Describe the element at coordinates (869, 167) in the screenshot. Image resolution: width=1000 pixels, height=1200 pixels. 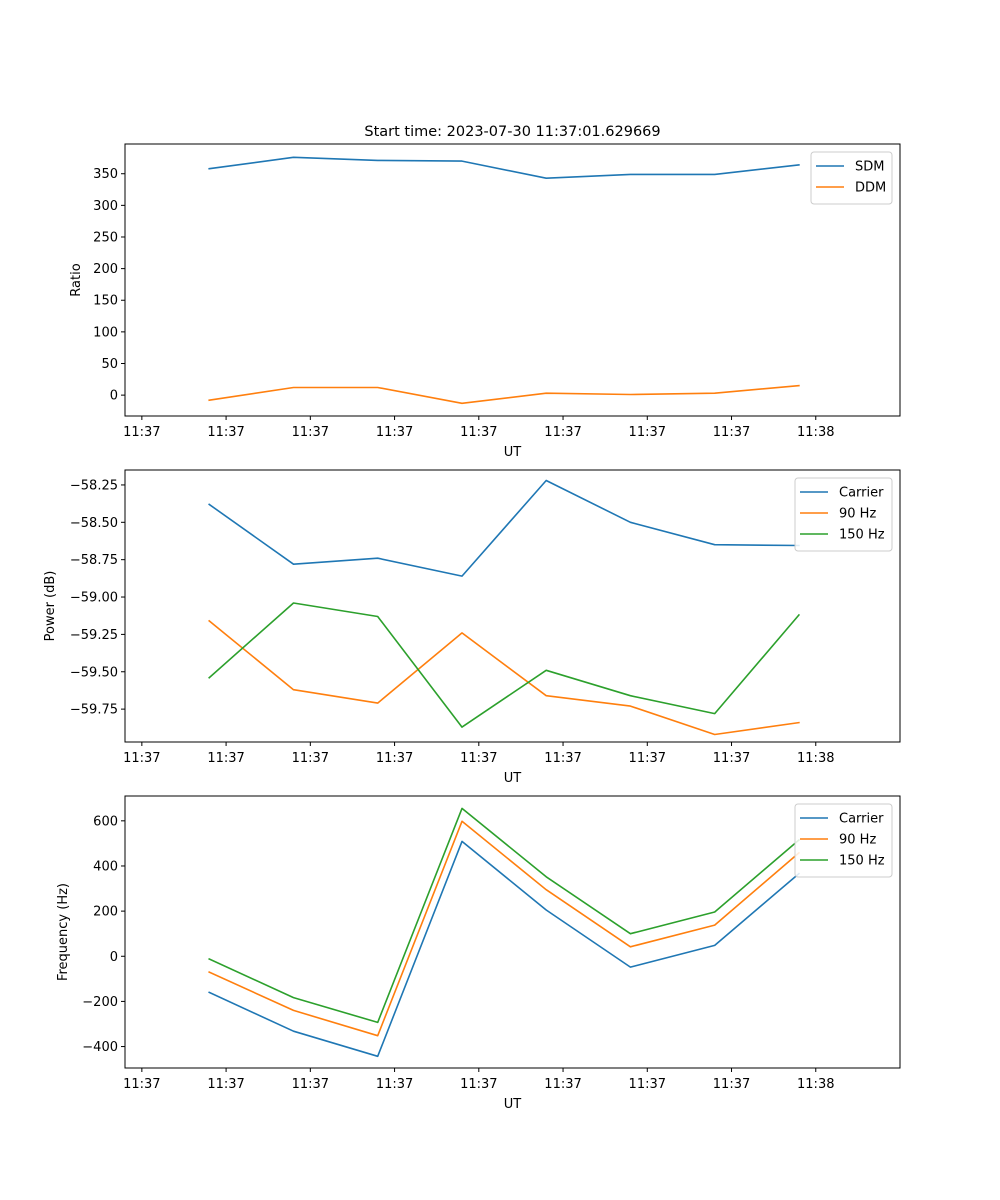
I see `legend-label: SDM` at that location.